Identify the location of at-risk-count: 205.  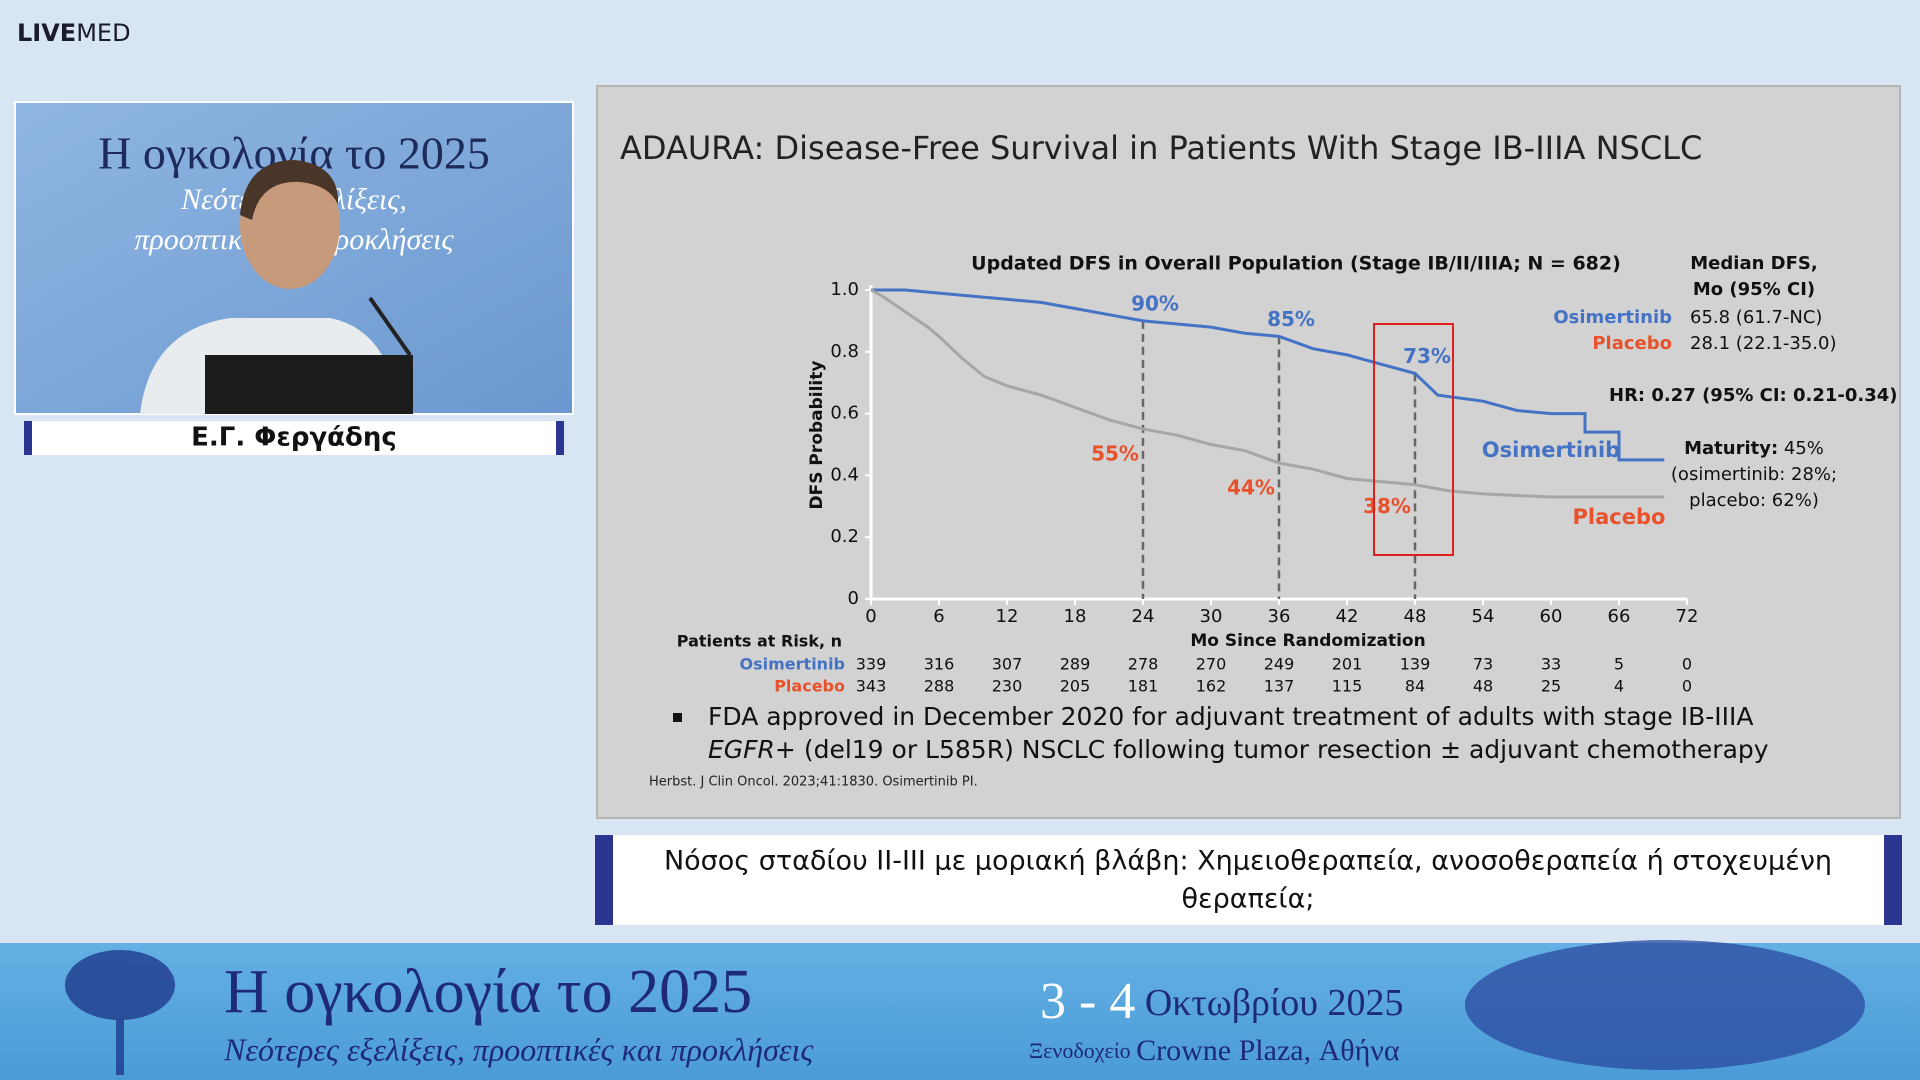
(1075, 686).